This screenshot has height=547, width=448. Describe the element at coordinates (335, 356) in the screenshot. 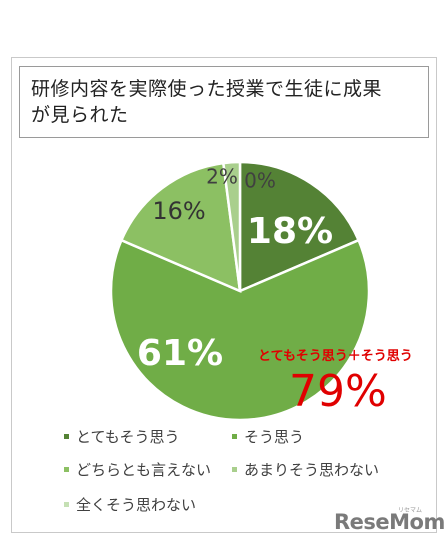

I see `combined-annotation-label: とてもそう思う＋そう思う` at that location.